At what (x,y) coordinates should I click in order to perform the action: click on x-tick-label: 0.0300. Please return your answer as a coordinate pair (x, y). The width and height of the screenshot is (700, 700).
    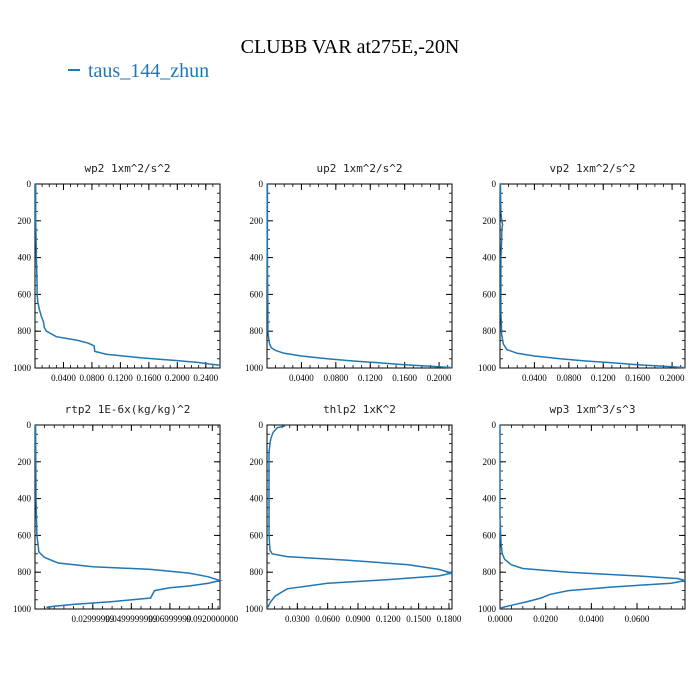
    Looking at the image, I should click on (297, 619).